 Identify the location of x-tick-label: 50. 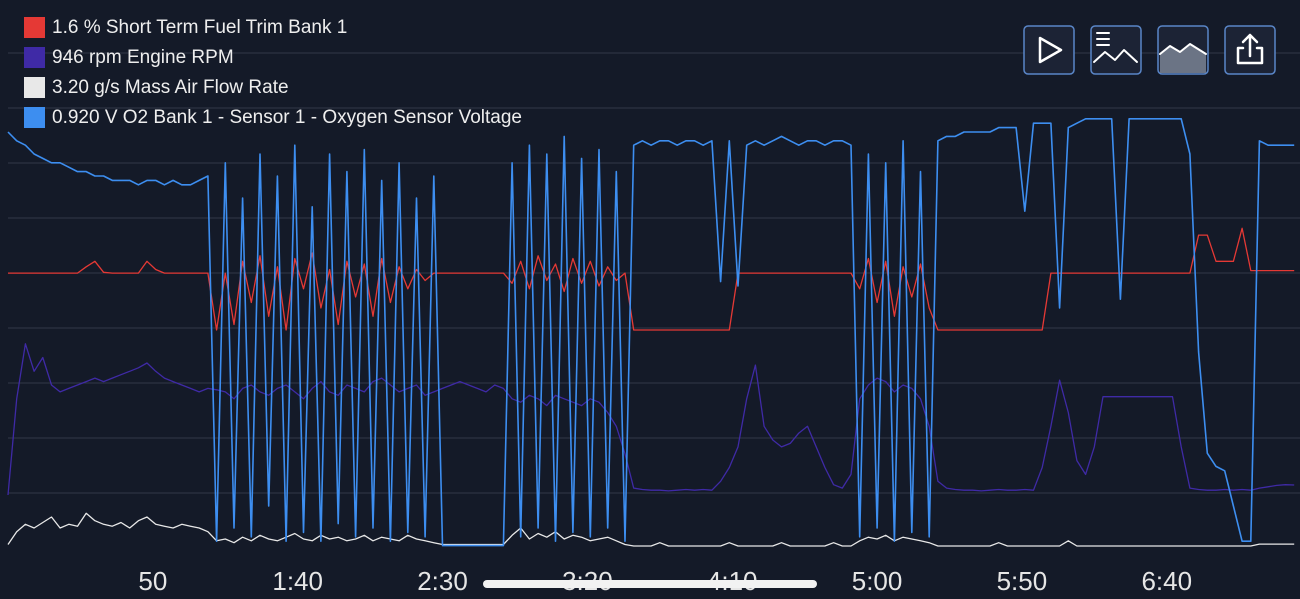
(152, 581).